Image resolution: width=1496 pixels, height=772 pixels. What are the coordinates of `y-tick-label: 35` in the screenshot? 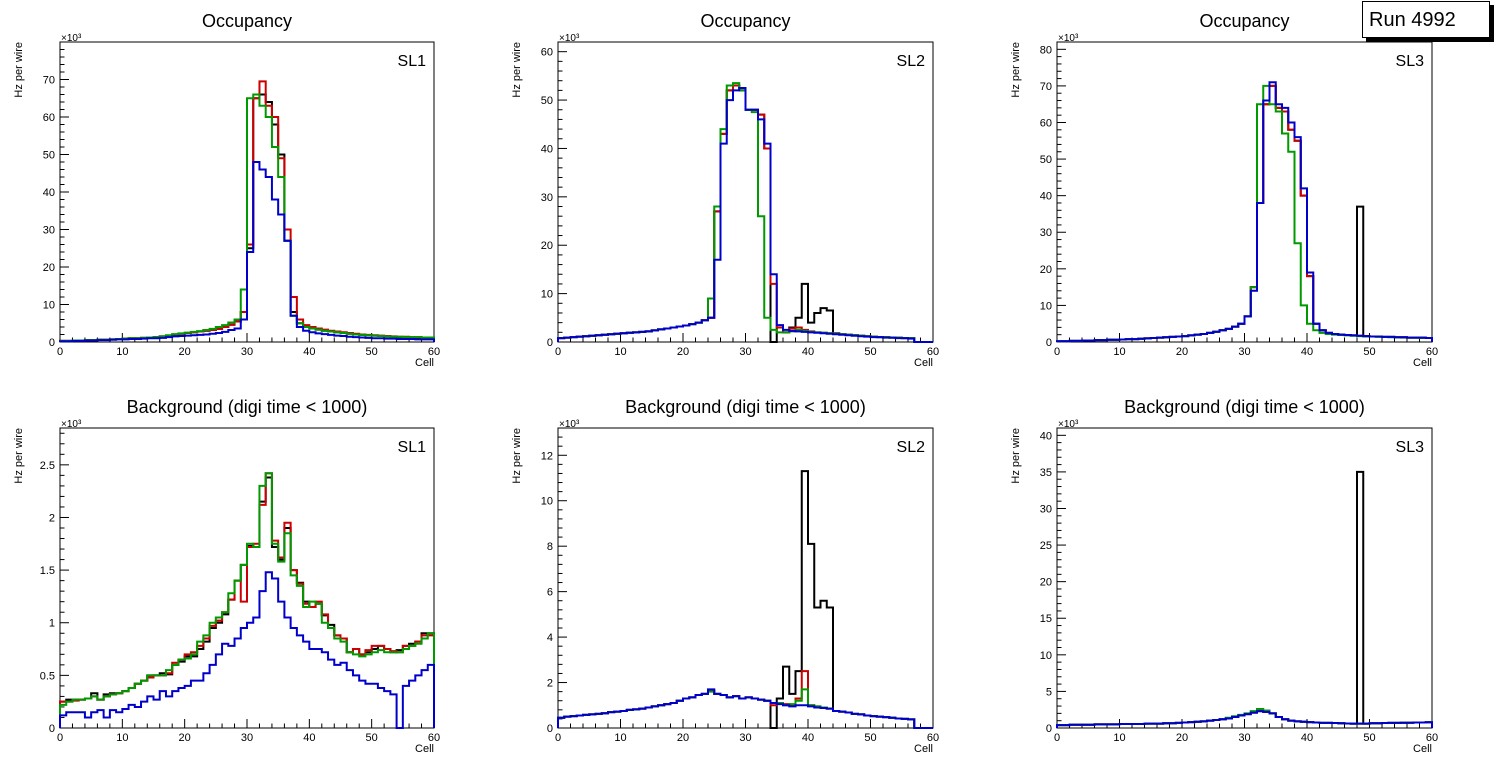 It's located at (1046, 473).